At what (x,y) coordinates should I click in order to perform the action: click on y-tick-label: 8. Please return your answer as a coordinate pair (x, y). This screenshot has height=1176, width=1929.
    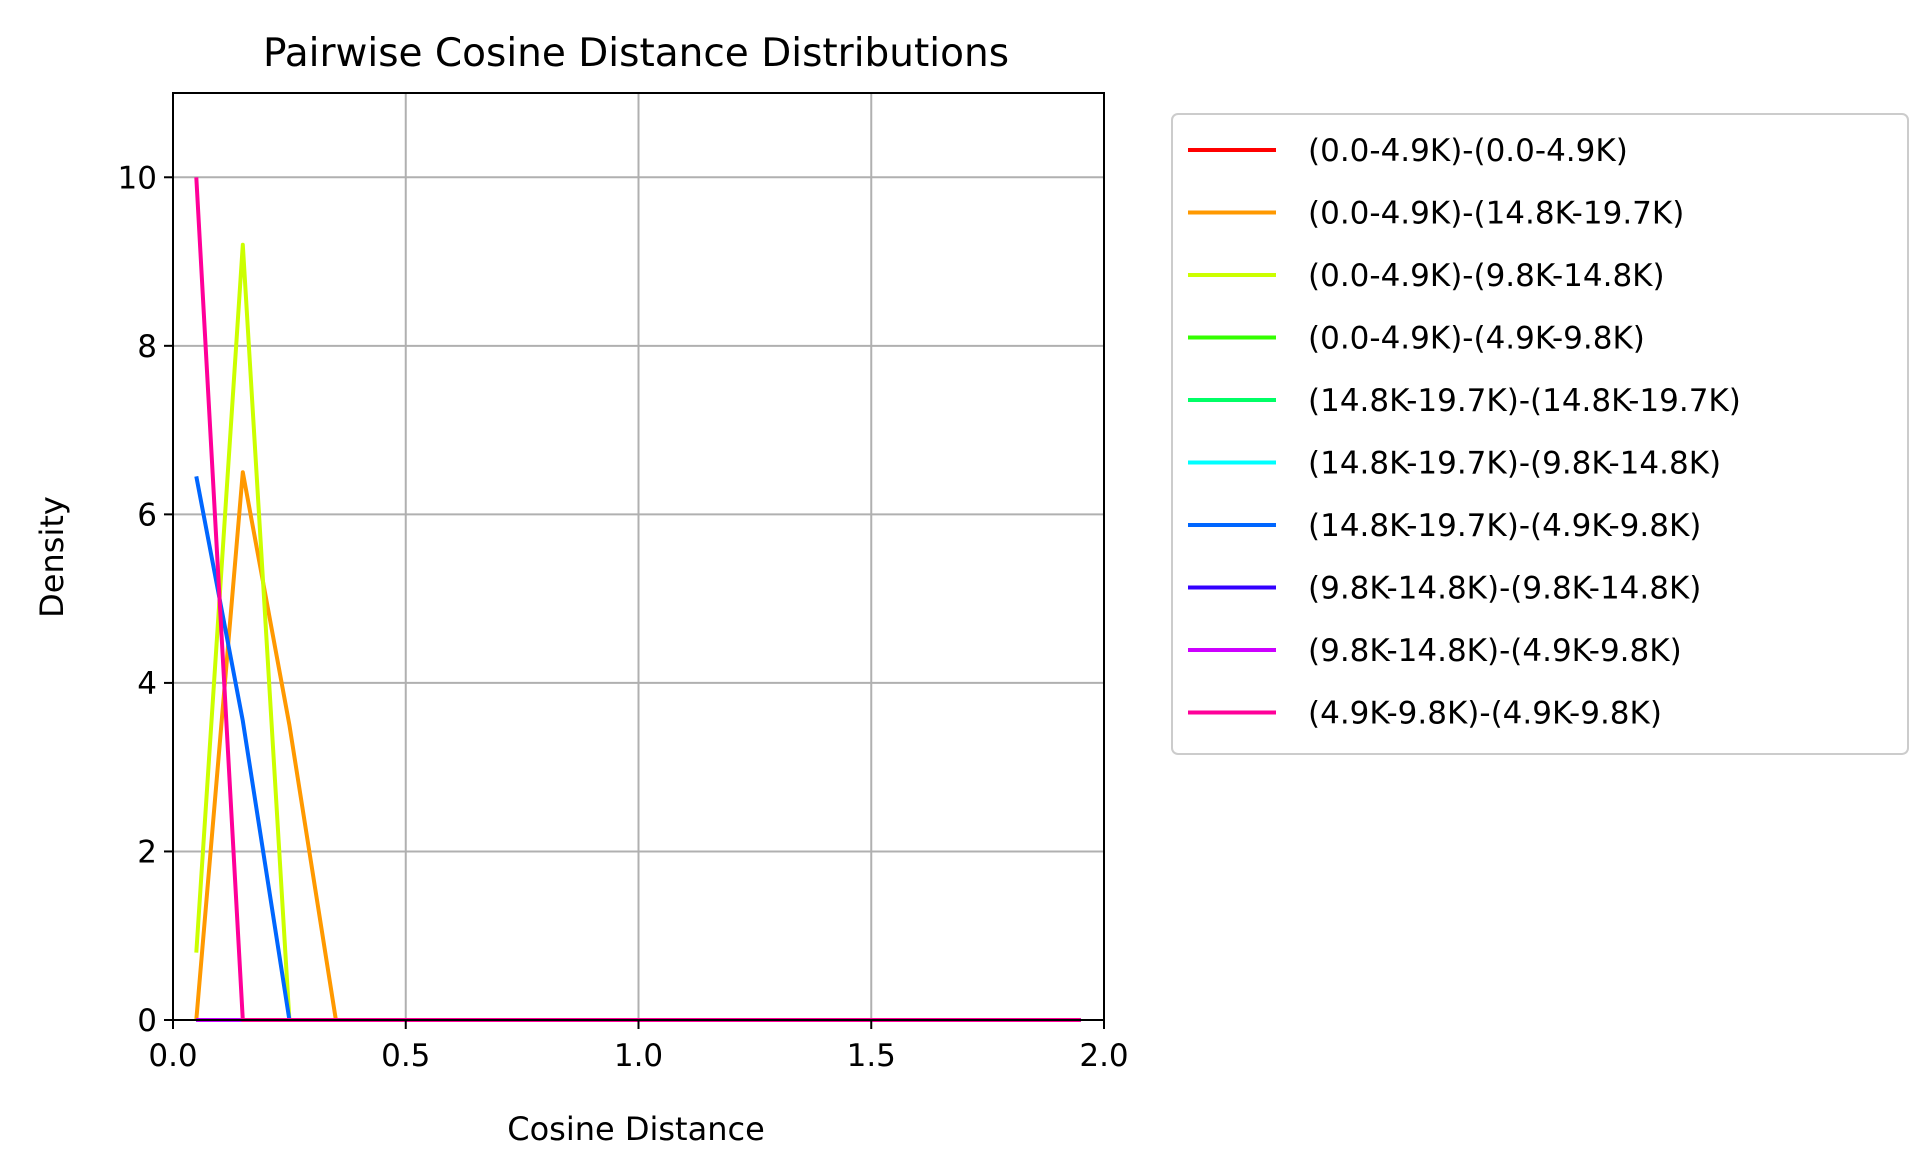
    Looking at the image, I should click on (147, 347).